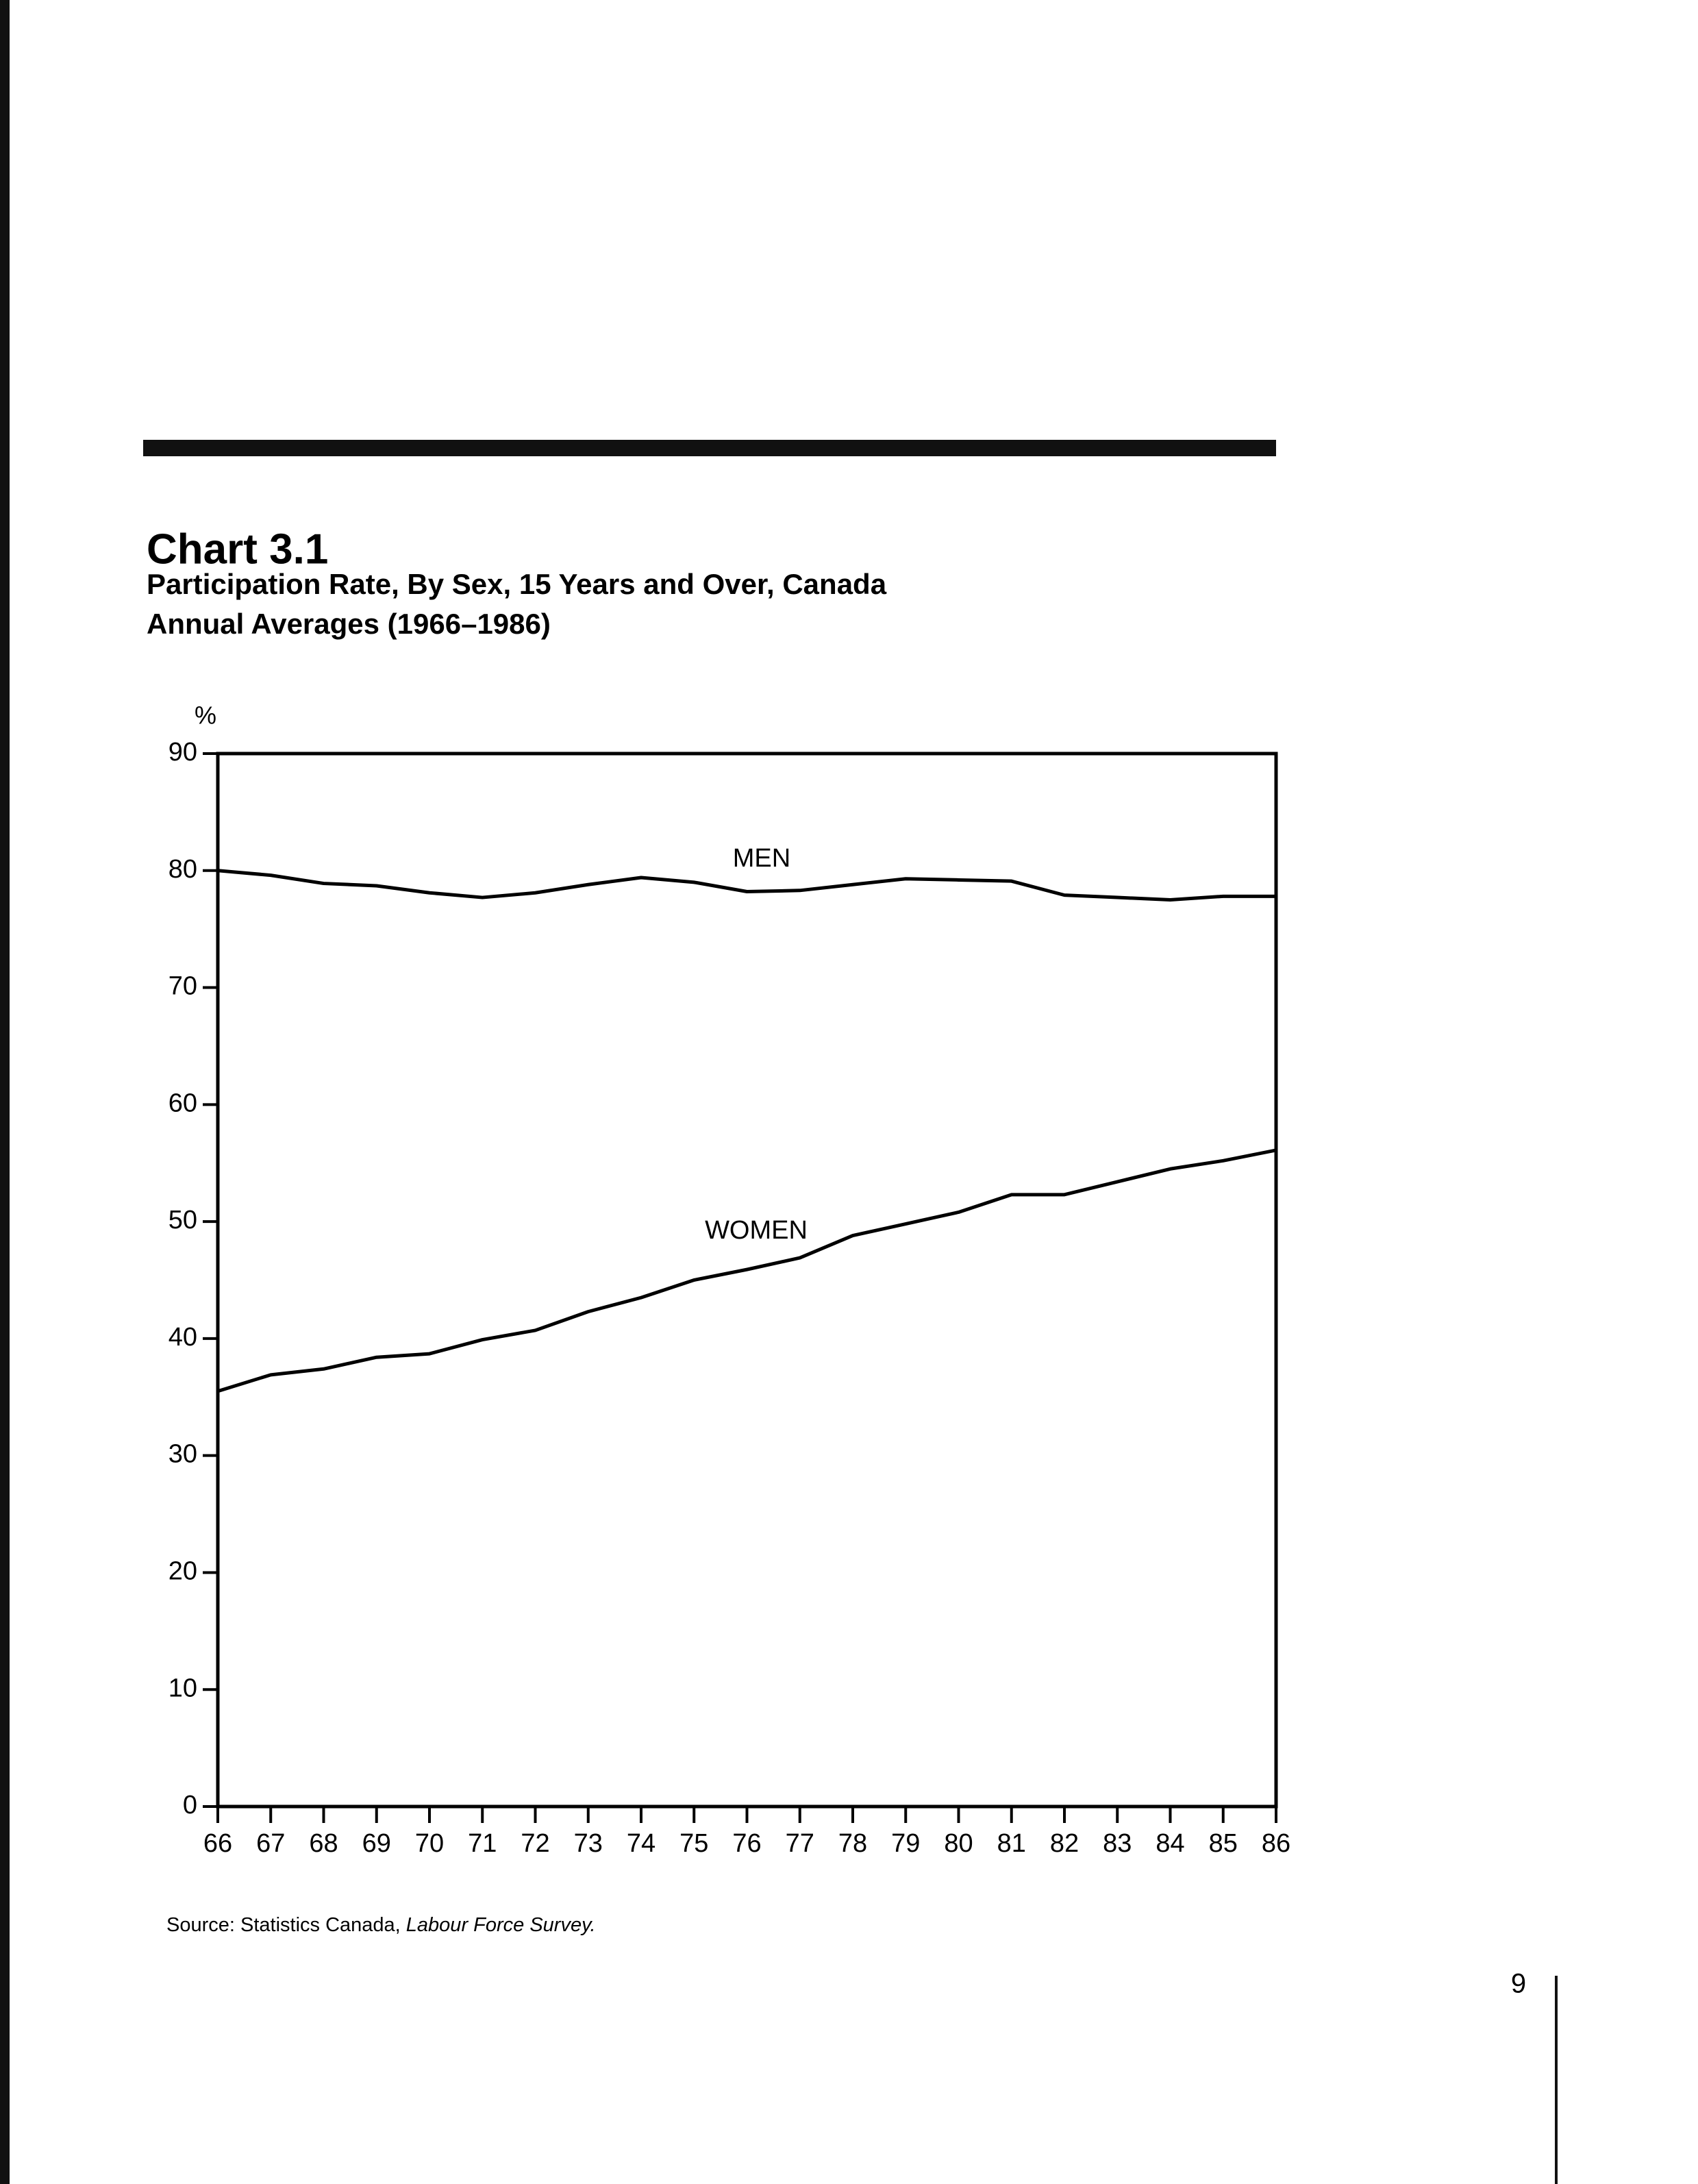 This screenshot has height=2184, width=1698. Describe the element at coordinates (905, 1843) in the screenshot. I see `x-tick-label: 79` at that location.